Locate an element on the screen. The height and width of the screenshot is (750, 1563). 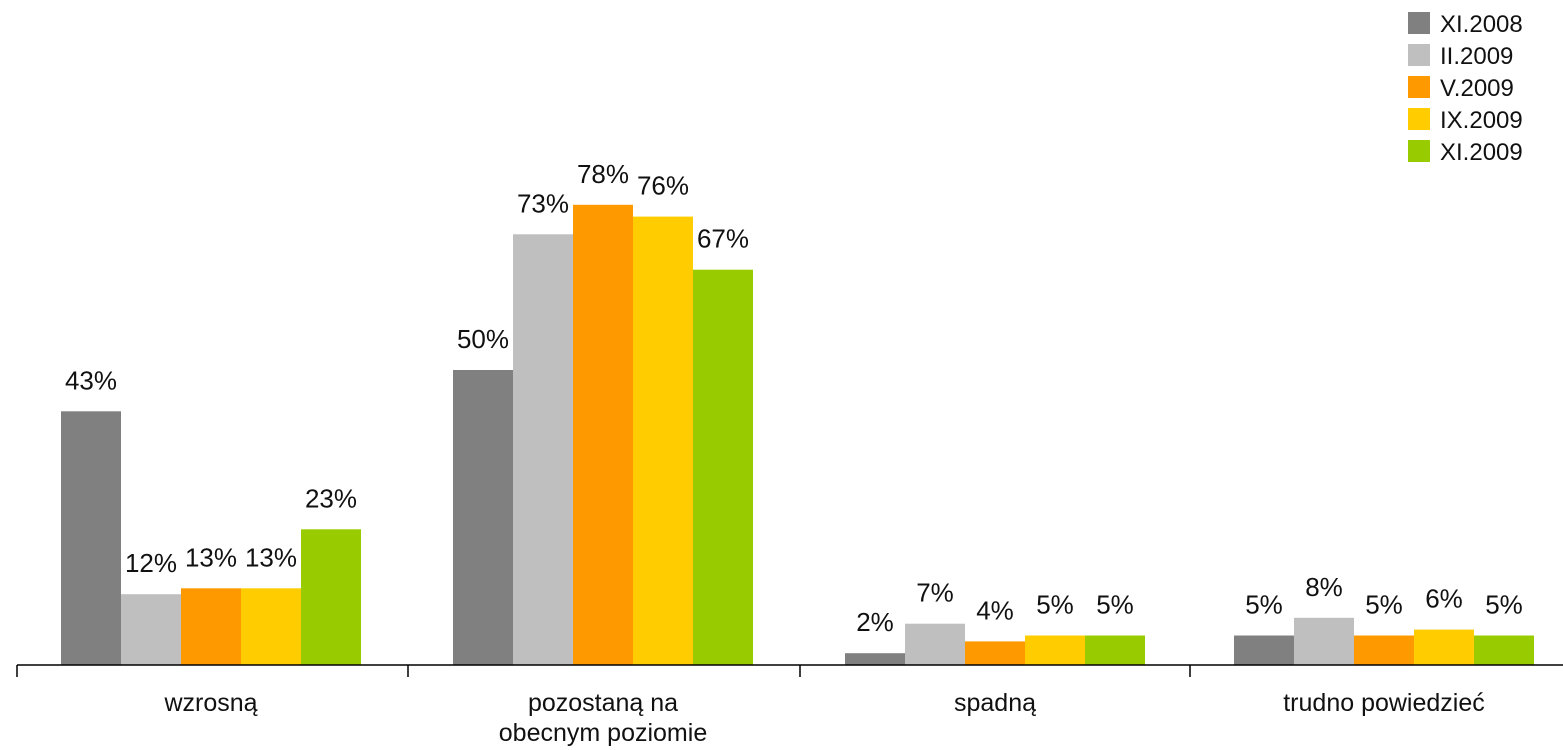
data-label: 73% is located at coordinates (543, 203).